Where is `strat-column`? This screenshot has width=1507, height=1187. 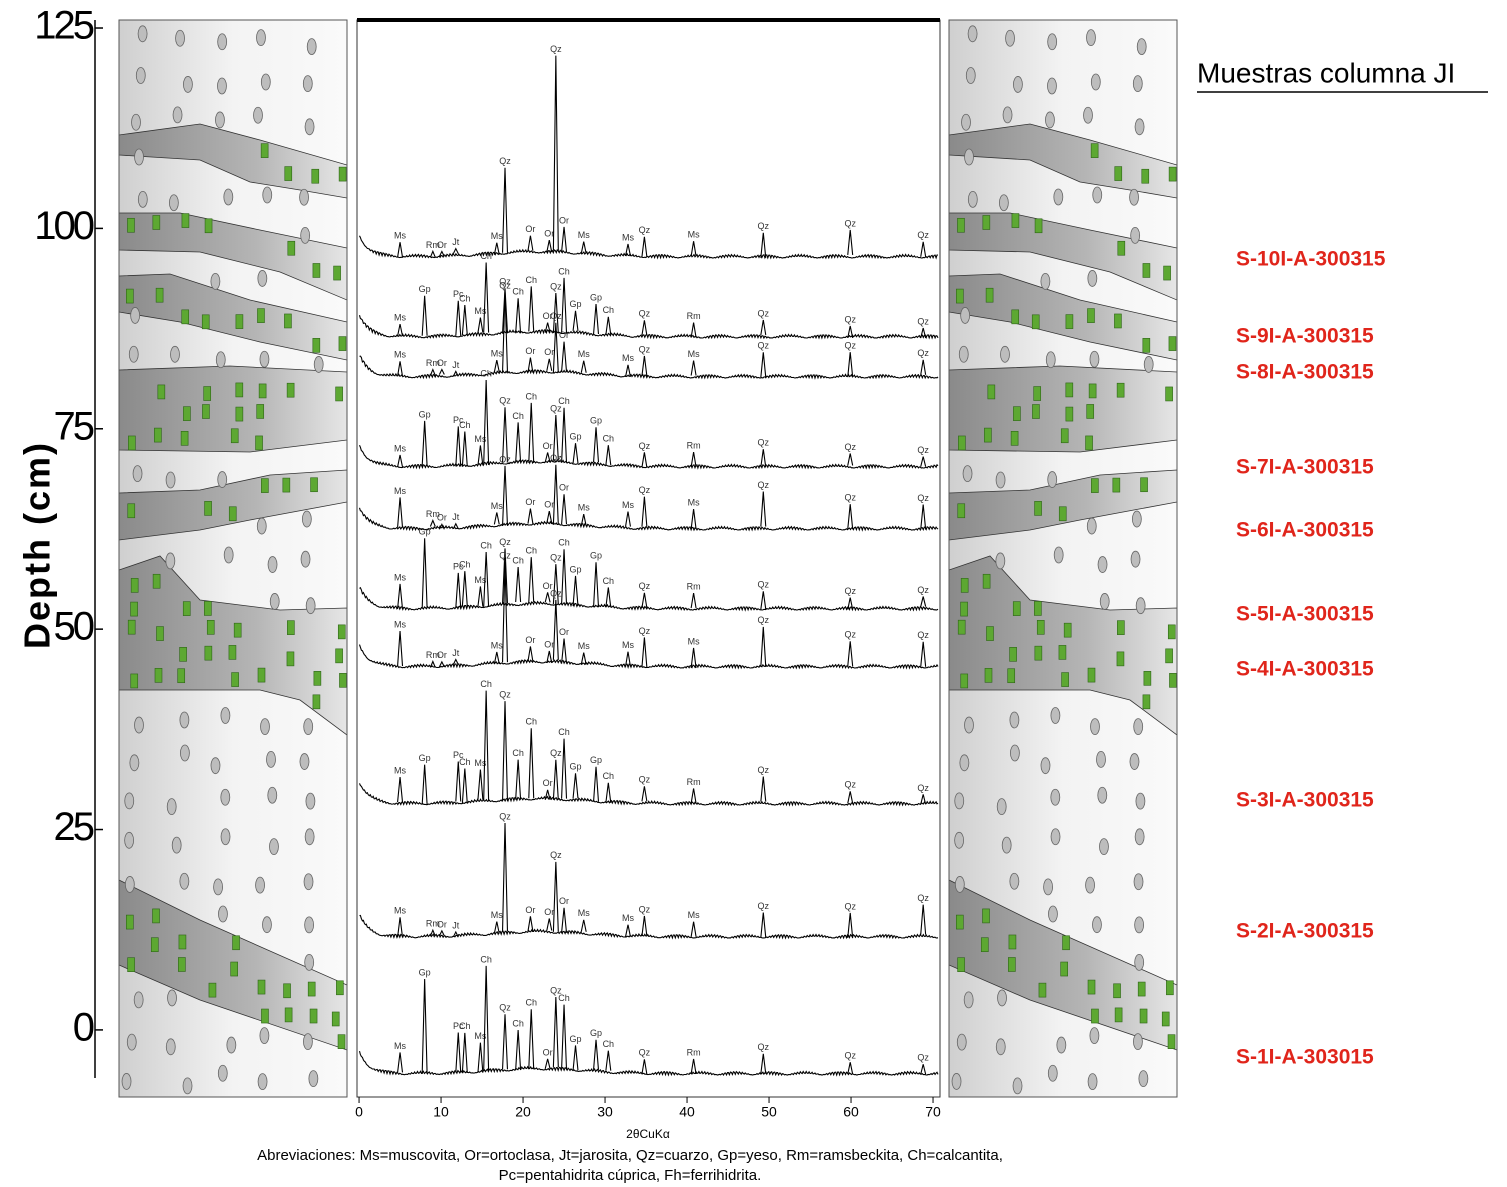 strat-column is located at coordinates (1063, 558).